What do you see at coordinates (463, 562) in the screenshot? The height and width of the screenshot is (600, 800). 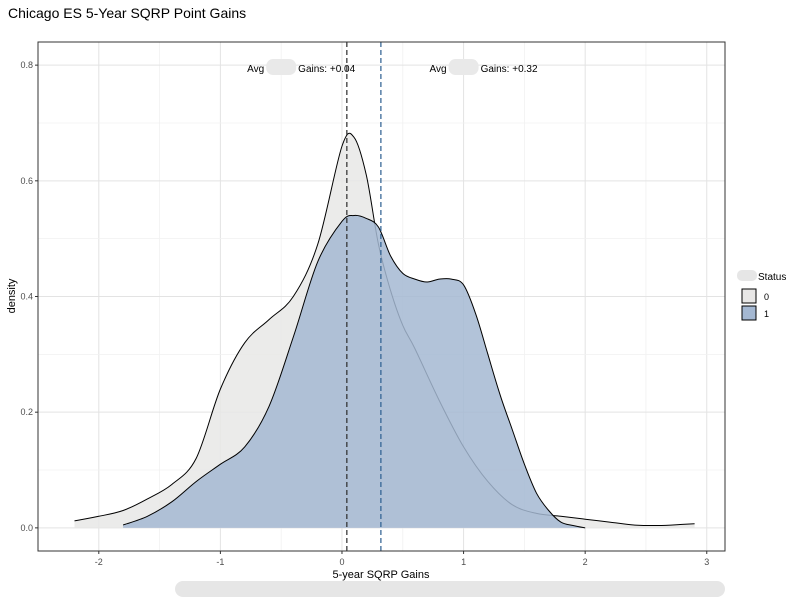 I see `x-tick-label: 1` at bounding box center [463, 562].